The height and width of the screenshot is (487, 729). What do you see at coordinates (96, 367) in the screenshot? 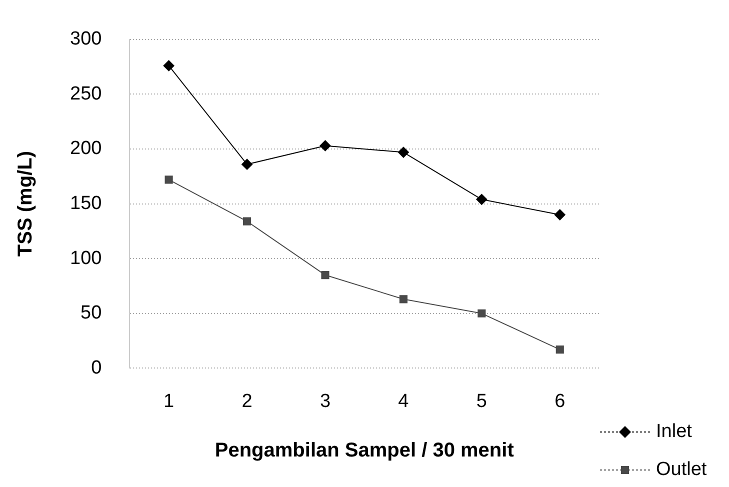
I see `y-tick-label: 0` at bounding box center [96, 367].